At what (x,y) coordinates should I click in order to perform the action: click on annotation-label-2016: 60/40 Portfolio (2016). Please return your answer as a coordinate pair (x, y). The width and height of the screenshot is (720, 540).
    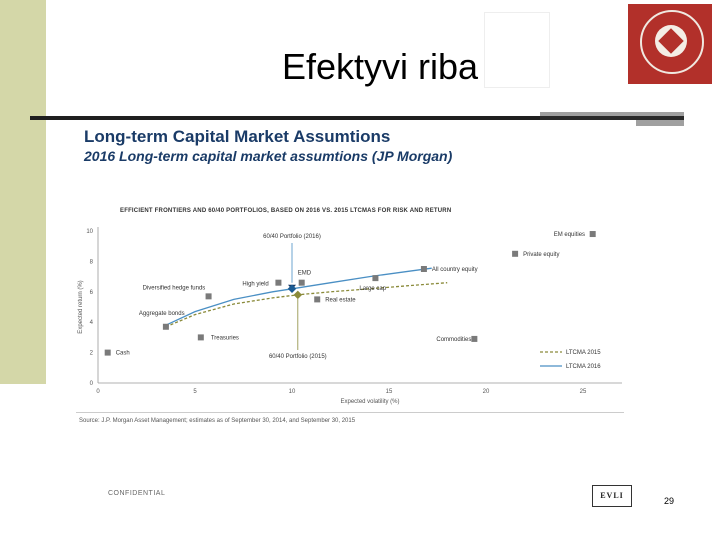
    Looking at the image, I should click on (292, 237).